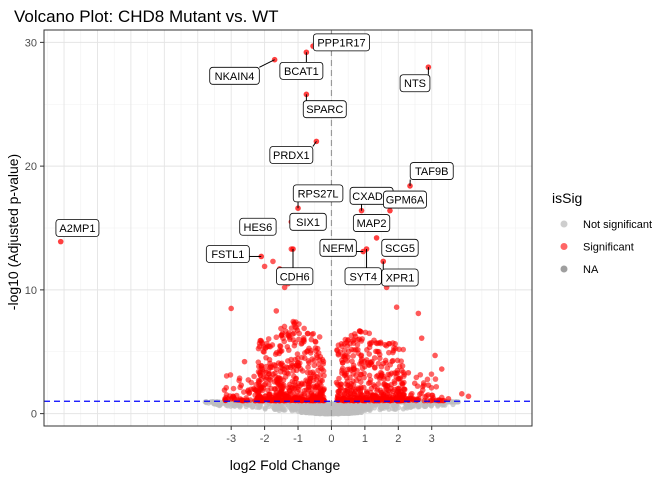 This screenshot has width=672, height=480. Describe the element at coordinates (285, 465) in the screenshot. I see `x-axis-title: log2 Fold Change` at that location.